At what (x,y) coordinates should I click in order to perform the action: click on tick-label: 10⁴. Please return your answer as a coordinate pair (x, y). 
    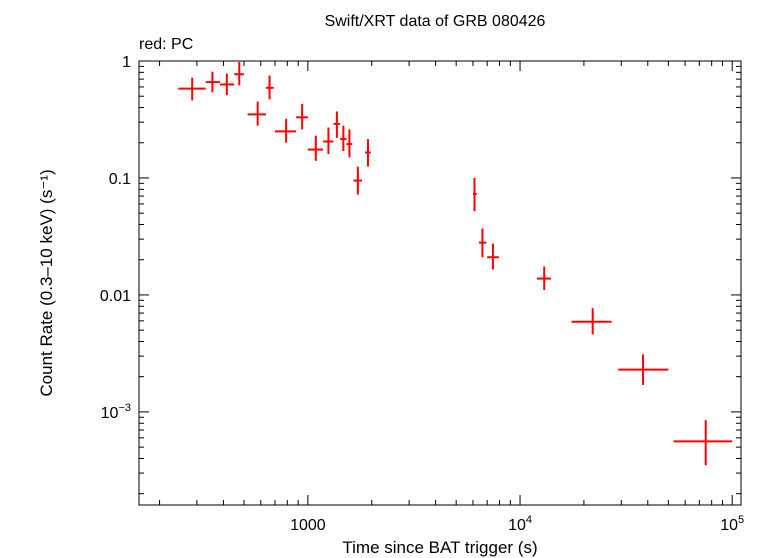
    Looking at the image, I should click on (520, 524).